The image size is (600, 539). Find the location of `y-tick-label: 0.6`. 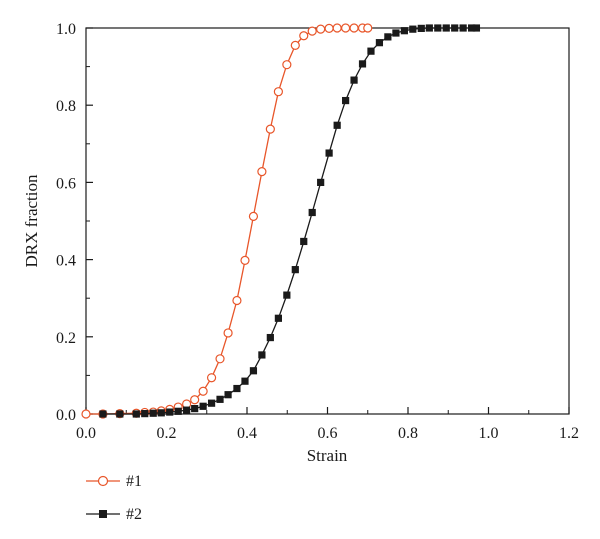

y-tick-label: 0.6 is located at coordinates (66, 183).